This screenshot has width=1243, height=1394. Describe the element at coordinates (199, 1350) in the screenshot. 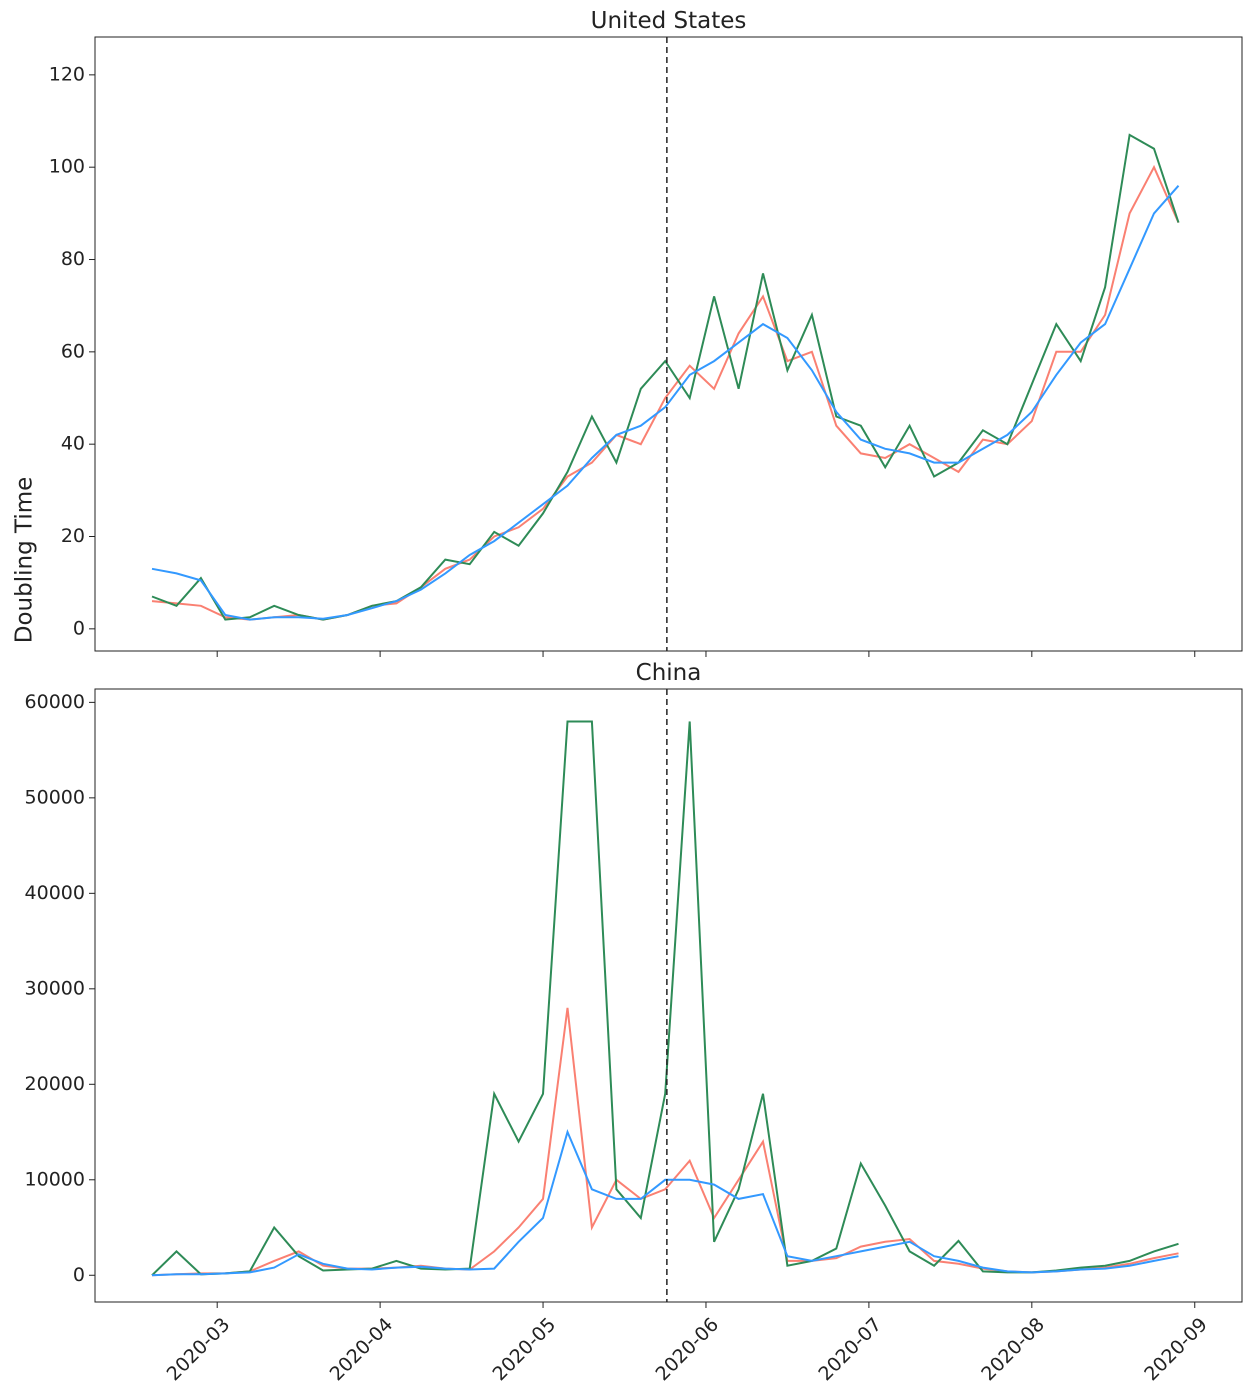

I see `x-tick-label: 2020-03` at that location.